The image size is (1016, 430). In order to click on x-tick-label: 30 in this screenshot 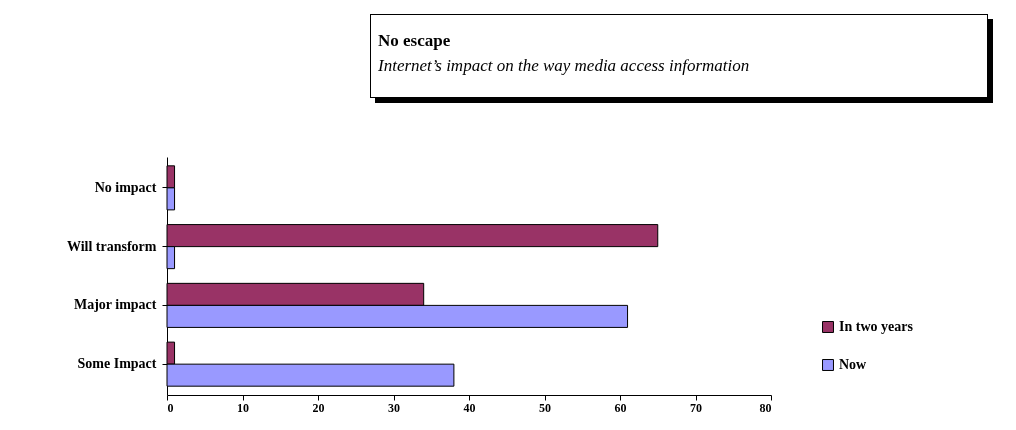, I will do `click(394, 407)`.